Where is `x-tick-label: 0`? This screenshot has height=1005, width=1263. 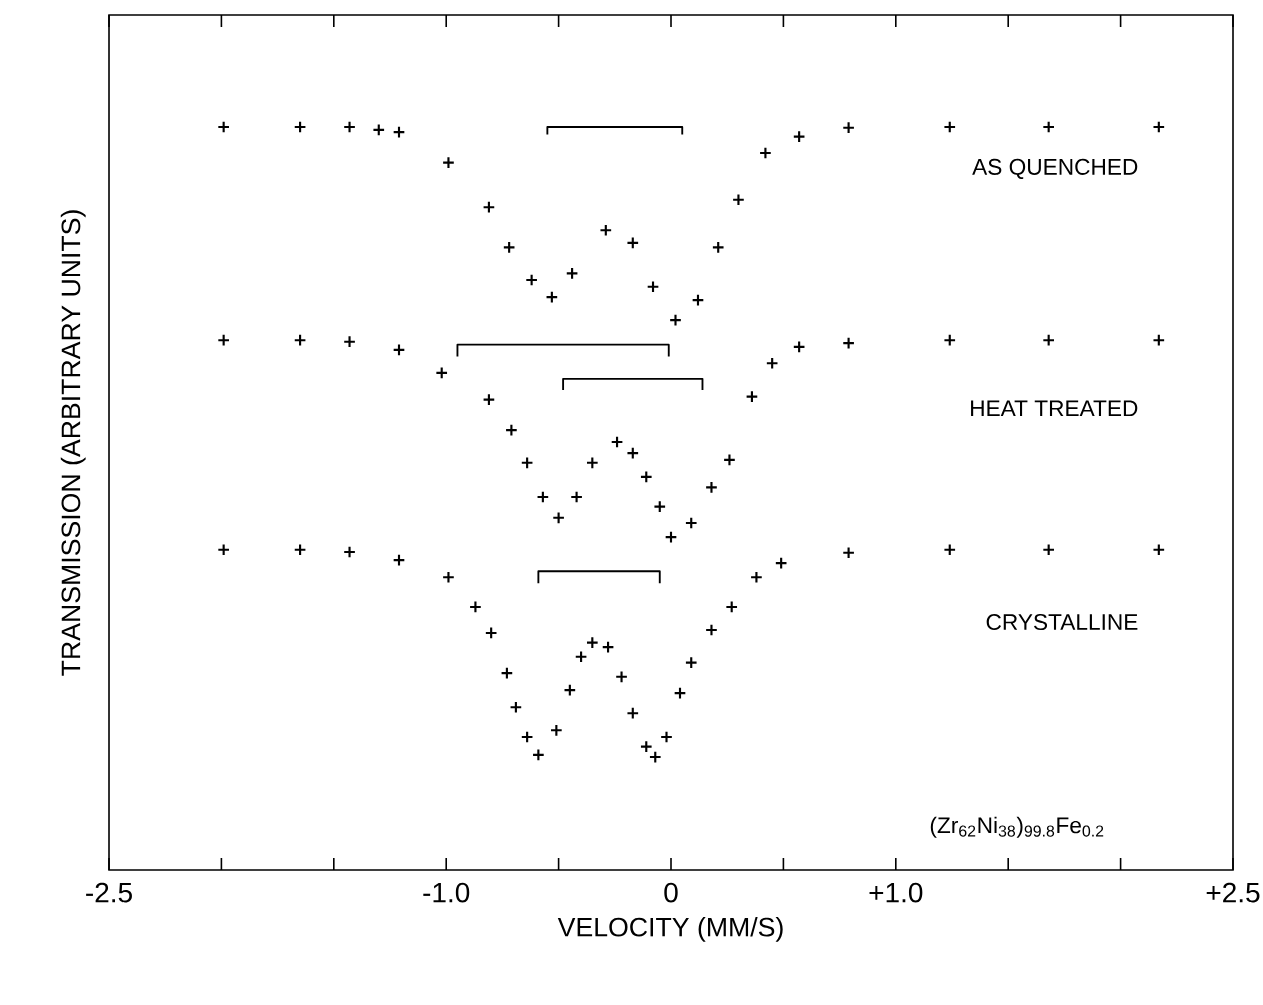
x-tick-label: 0 is located at coordinates (671, 892).